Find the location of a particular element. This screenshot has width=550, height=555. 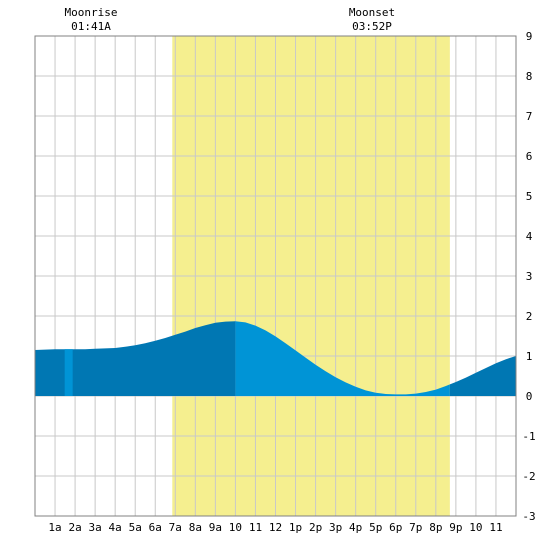

x-tick-label: 3a is located at coordinates (95, 527).